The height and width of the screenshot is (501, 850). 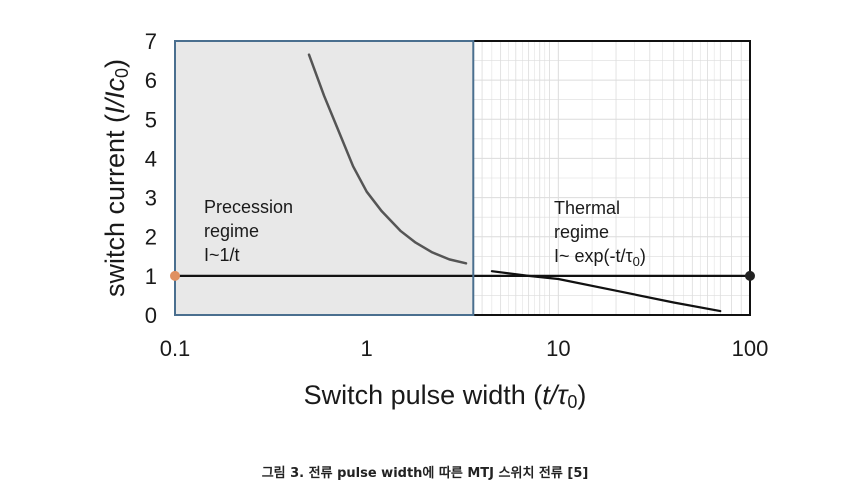 What do you see at coordinates (175, 348) in the screenshot?
I see `x-tick-label: 0.1` at bounding box center [175, 348].